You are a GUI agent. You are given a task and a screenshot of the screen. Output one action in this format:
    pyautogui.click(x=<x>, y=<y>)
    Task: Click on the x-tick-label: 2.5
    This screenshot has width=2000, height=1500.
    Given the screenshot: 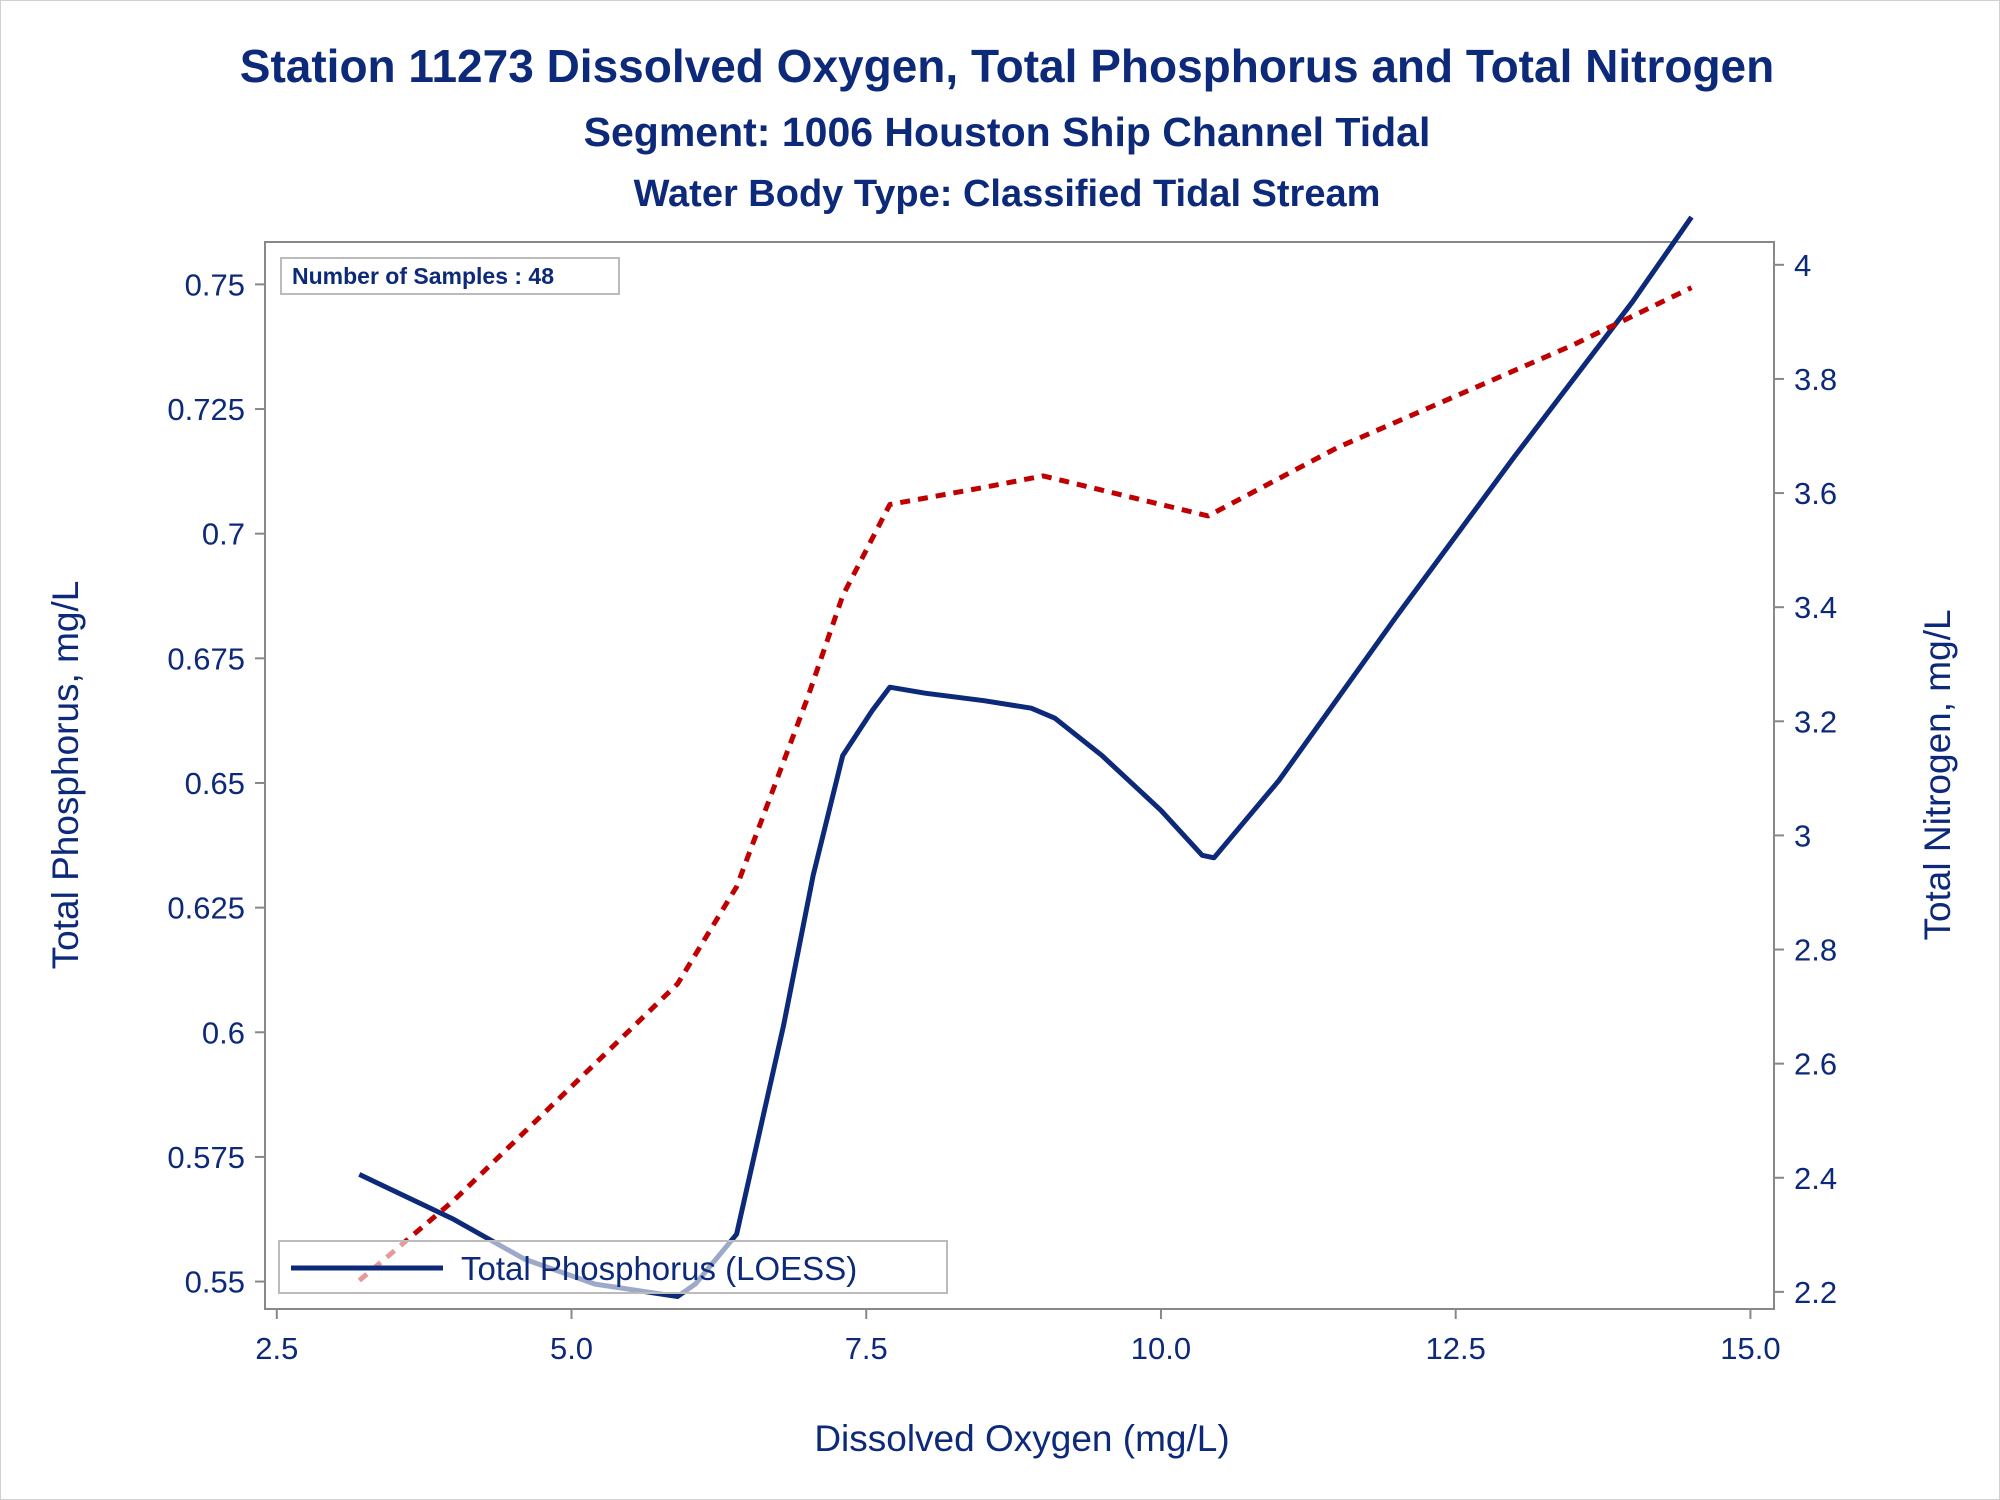 What is the action you would take?
    pyautogui.click(x=276, y=1348)
    